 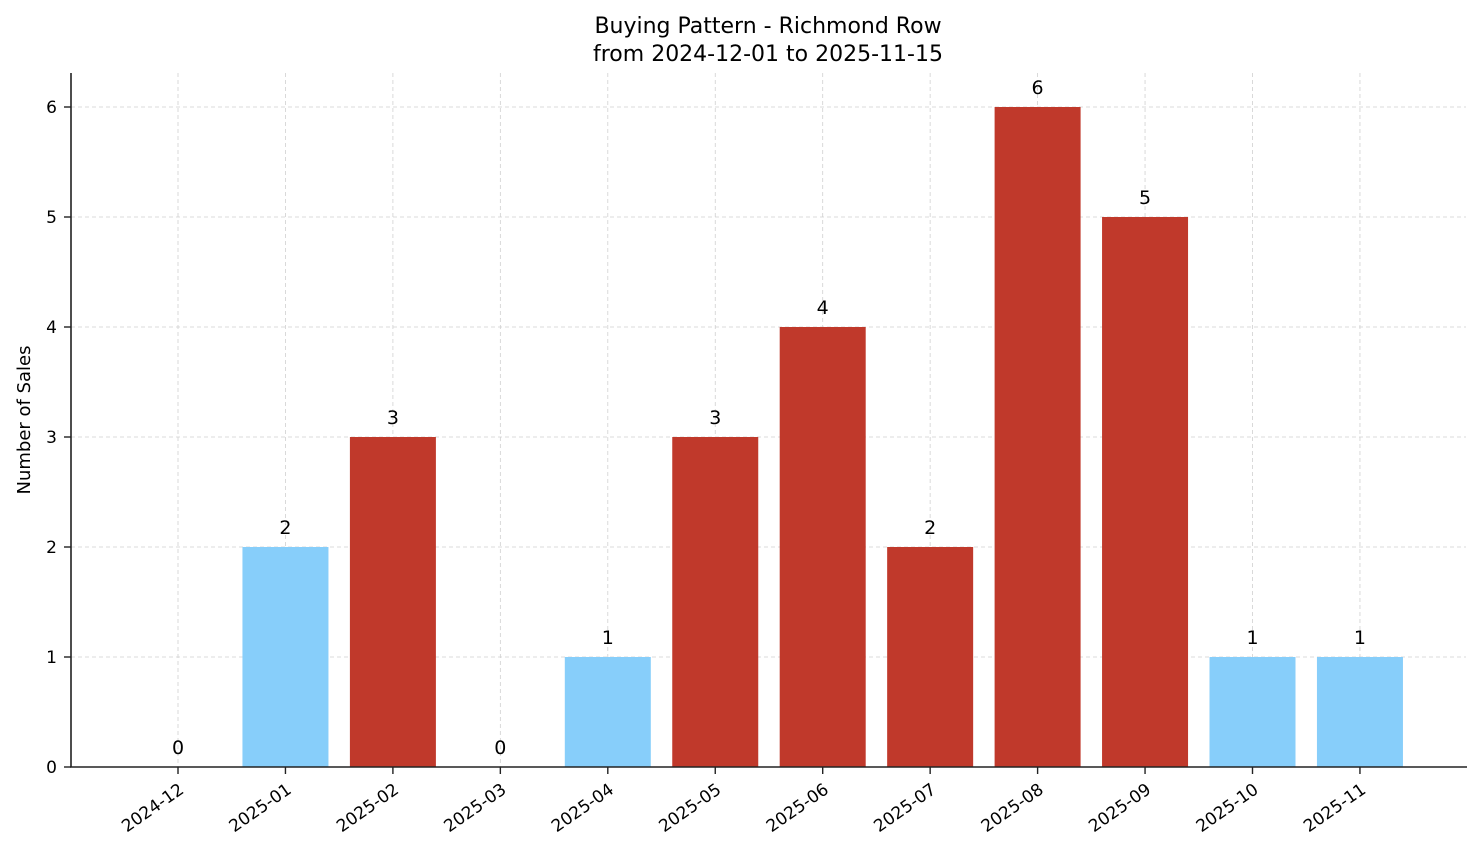 I want to click on x-tick-label: 2025-04, so click(x=583, y=808).